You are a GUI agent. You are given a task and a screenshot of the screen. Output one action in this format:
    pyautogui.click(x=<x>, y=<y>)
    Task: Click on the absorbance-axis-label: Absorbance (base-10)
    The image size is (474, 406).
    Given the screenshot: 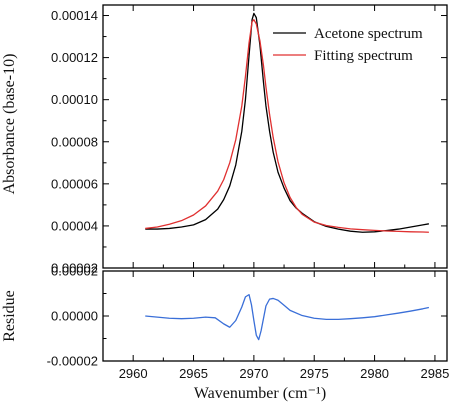 What is the action you would take?
    pyautogui.click(x=9, y=124)
    